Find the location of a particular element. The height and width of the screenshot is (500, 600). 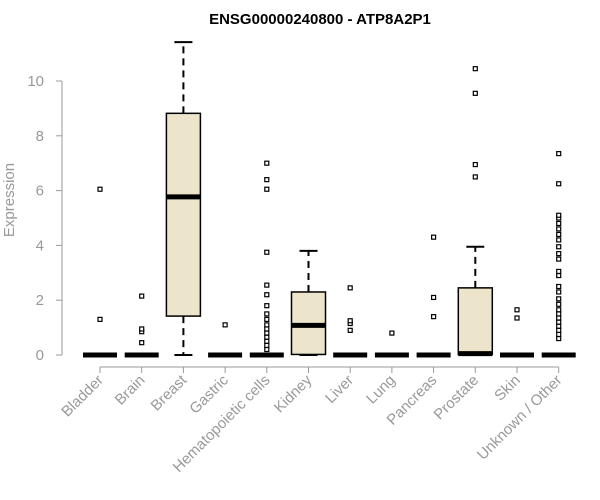

y-tick-label: 10 is located at coordinates (35, 81).